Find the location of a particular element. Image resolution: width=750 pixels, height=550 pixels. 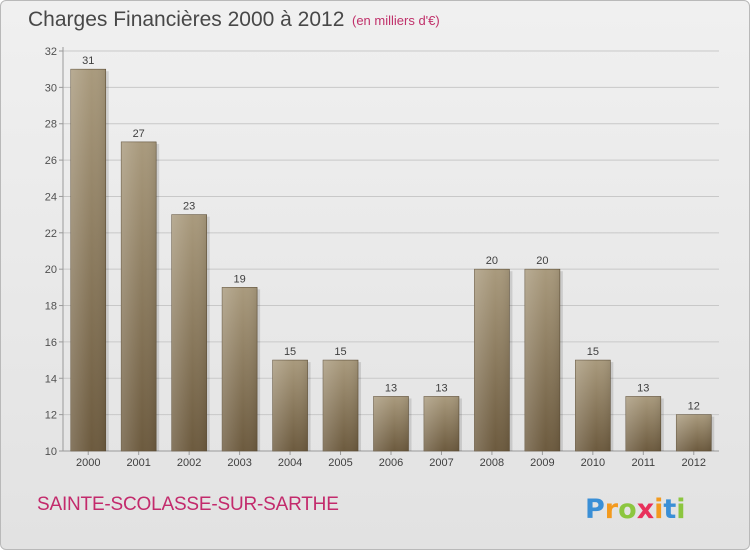

x-tick-label: 2012 is located at coordinates (694, 463).